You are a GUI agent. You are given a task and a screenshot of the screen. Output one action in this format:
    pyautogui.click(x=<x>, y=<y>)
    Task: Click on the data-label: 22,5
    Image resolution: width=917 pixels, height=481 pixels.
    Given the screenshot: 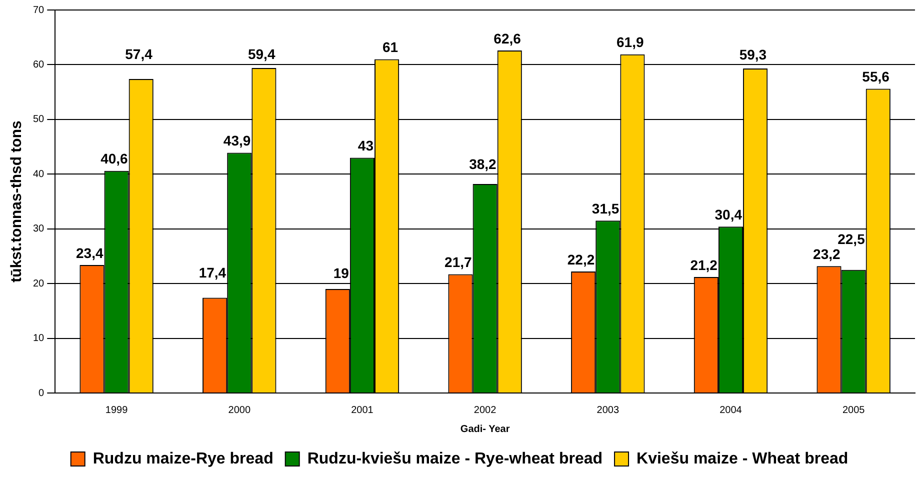 What is the action you would take?
    pyautogui.click(x=852, y=238)
    